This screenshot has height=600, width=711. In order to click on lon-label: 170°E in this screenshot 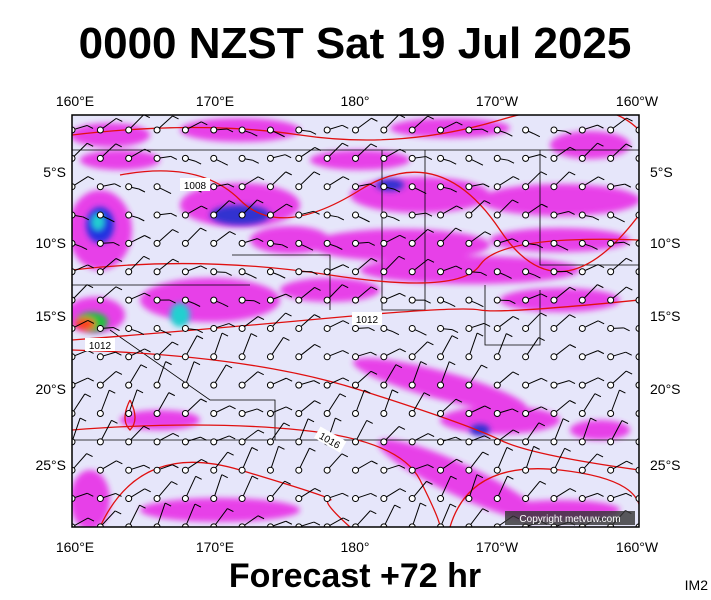, I will do `click(215, 101)`.